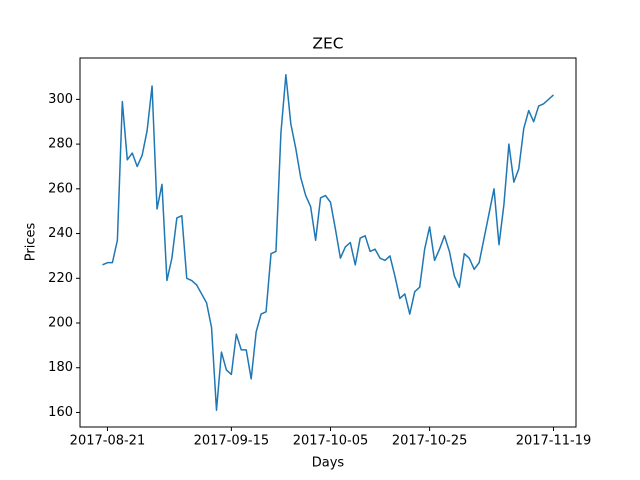 Image resolution: width=640 pixels, height=480 pixels. Describe the element at coordinates (60, 278) in the screenshot. I see `y-tick-label: 220` at that location.